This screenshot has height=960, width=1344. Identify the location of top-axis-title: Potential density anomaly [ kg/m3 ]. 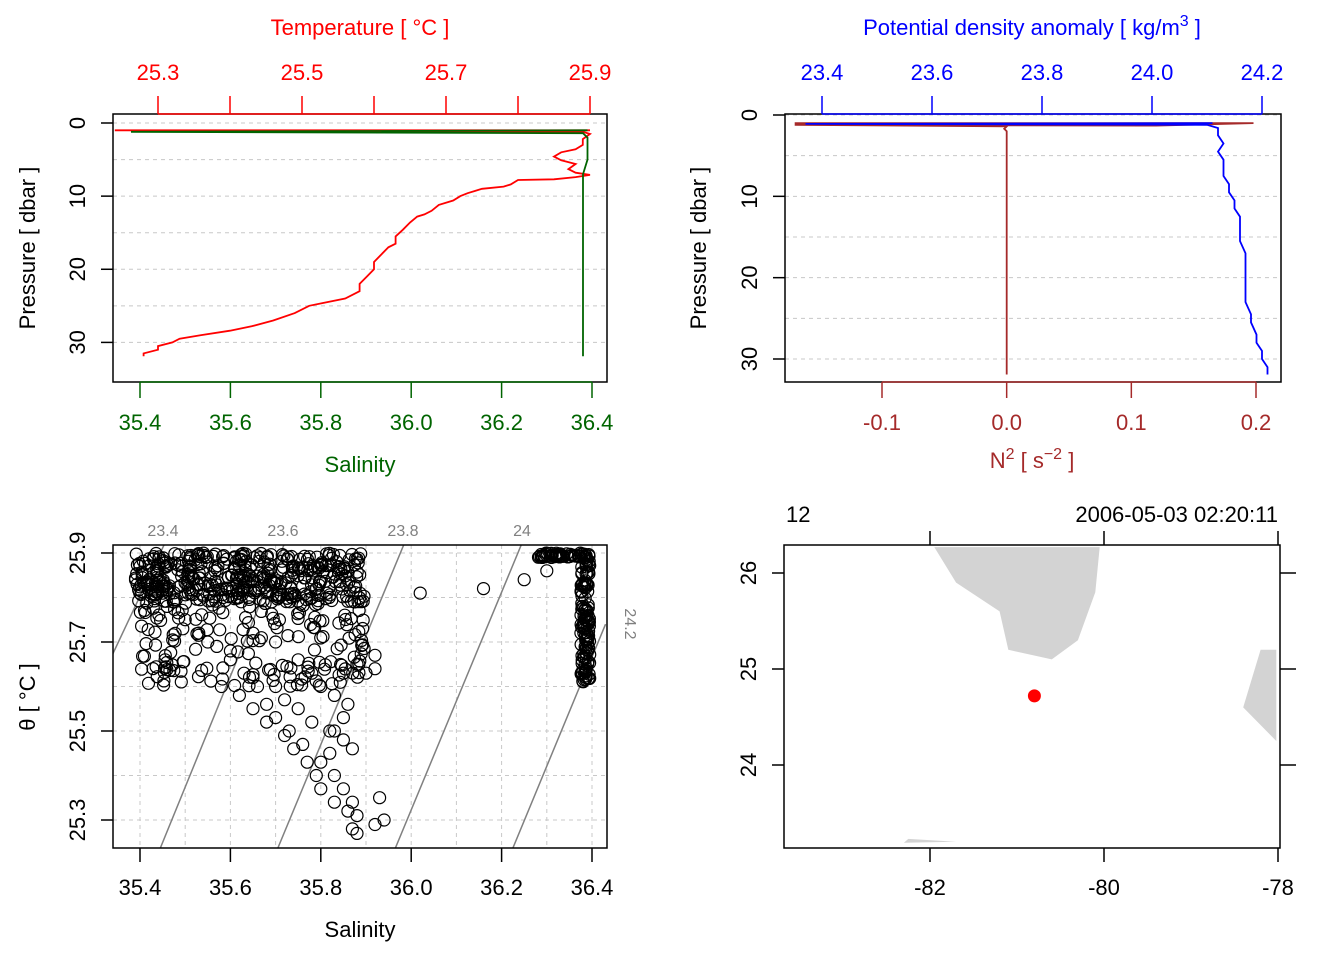
(1032, 26).